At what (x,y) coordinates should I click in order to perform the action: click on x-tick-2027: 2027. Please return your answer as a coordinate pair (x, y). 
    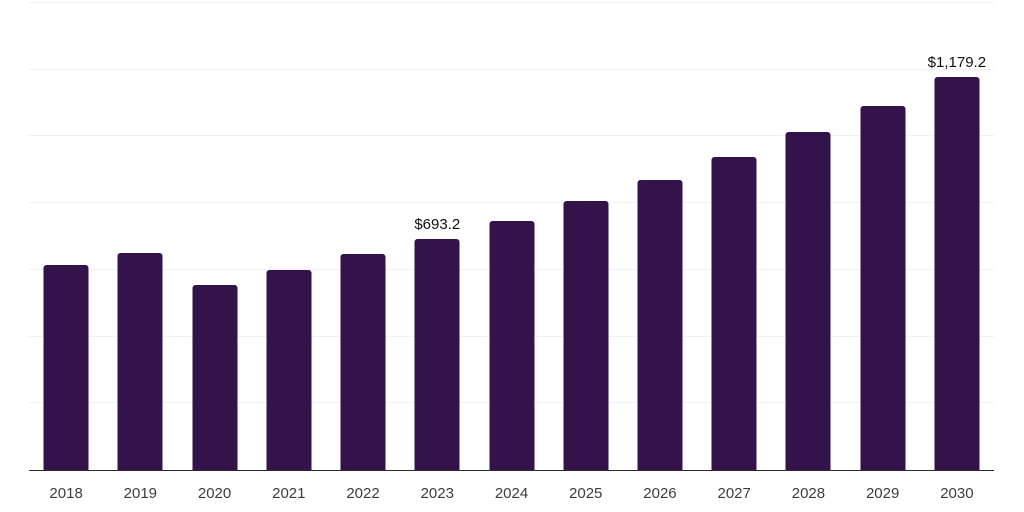
    Looking at the image, I should click on (734, 493).